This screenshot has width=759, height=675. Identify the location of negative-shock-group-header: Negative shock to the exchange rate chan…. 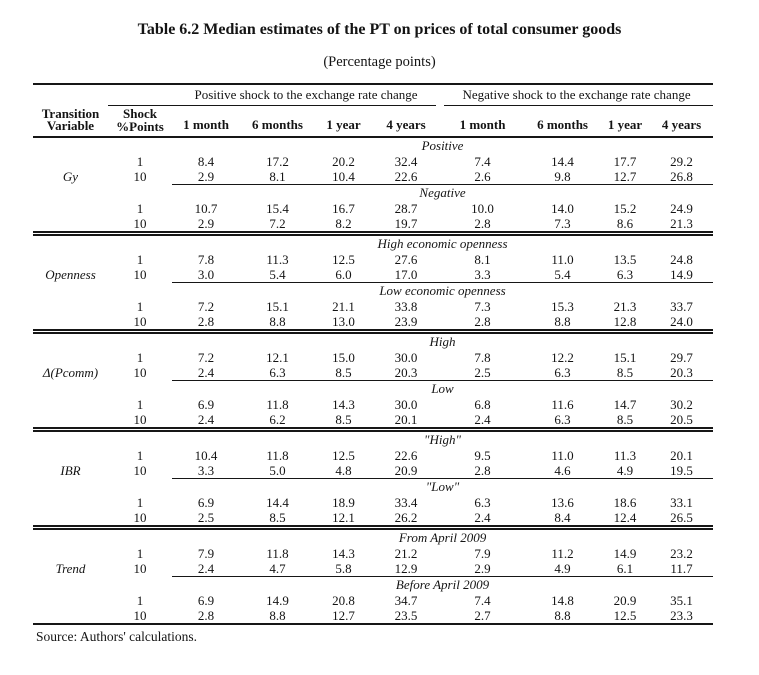
(575, 96).